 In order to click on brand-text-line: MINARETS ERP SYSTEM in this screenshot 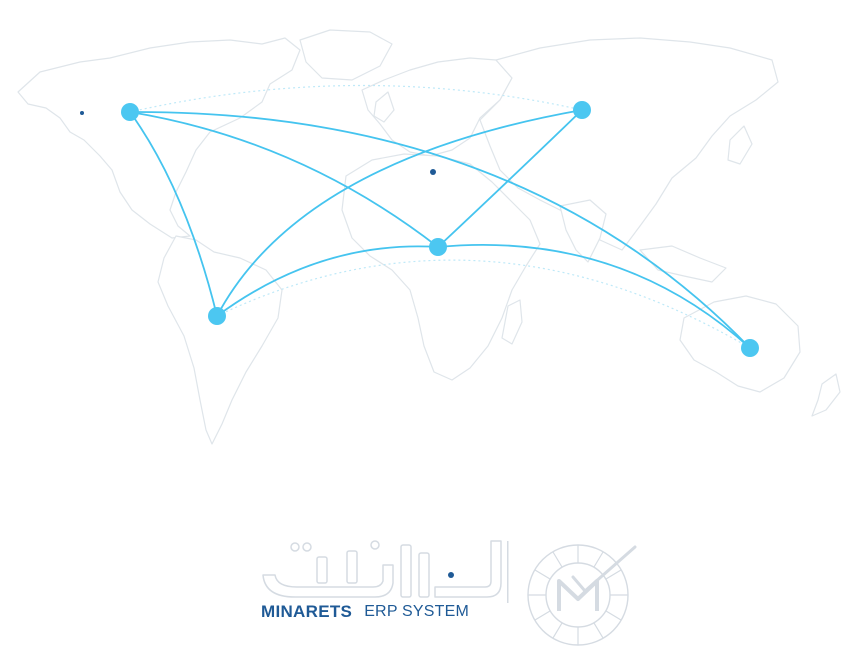, I will do `click(365, 612)`.